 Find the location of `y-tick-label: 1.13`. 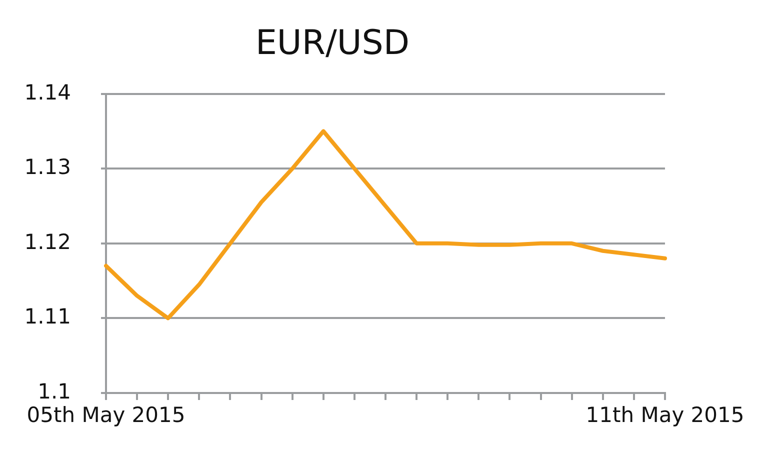

y-tick-label: 1.13 is located at coordinates (47, 167).